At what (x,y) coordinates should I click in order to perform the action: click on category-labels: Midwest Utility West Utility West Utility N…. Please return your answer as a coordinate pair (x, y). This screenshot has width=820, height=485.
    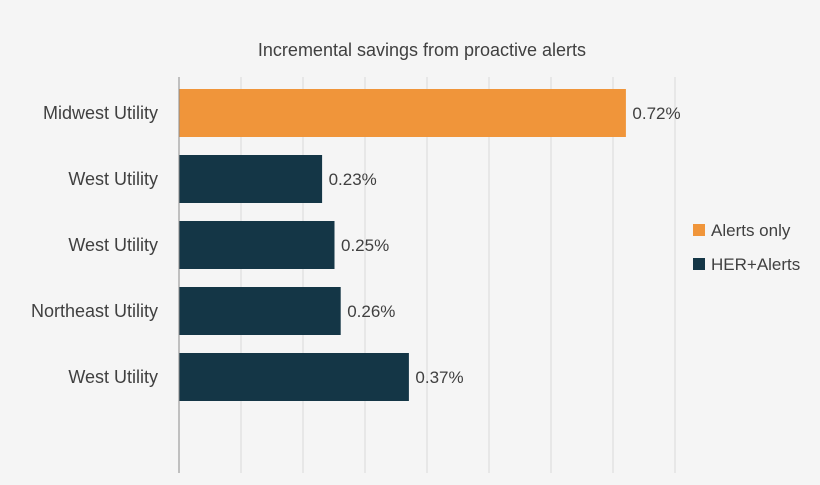
    Looking at the image, I should click on (94, 245).